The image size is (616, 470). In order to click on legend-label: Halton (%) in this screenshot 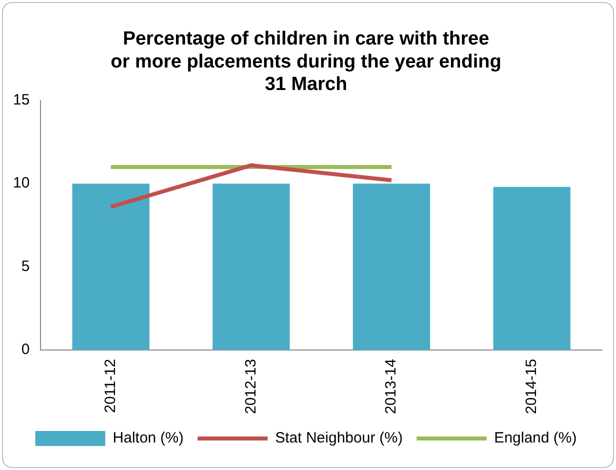, I will do `click(148, 438)`.